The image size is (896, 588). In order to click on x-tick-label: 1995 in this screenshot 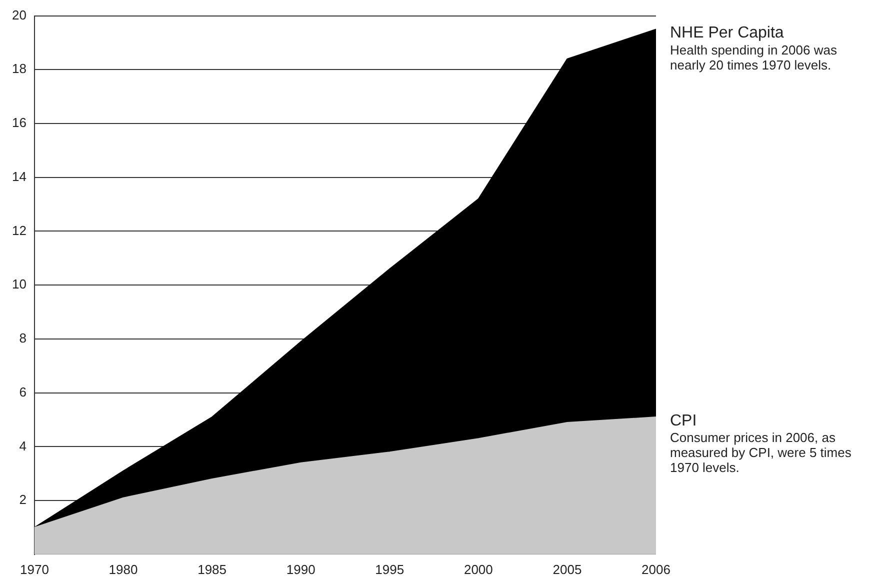, I will do `click(389, 569)`.